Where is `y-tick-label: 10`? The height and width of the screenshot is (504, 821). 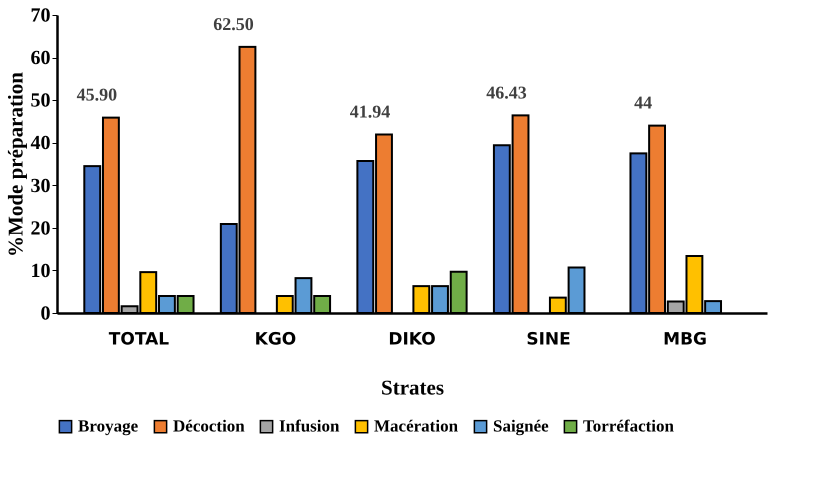
y-tick-label: 10 is located at coordinates (40, 271).